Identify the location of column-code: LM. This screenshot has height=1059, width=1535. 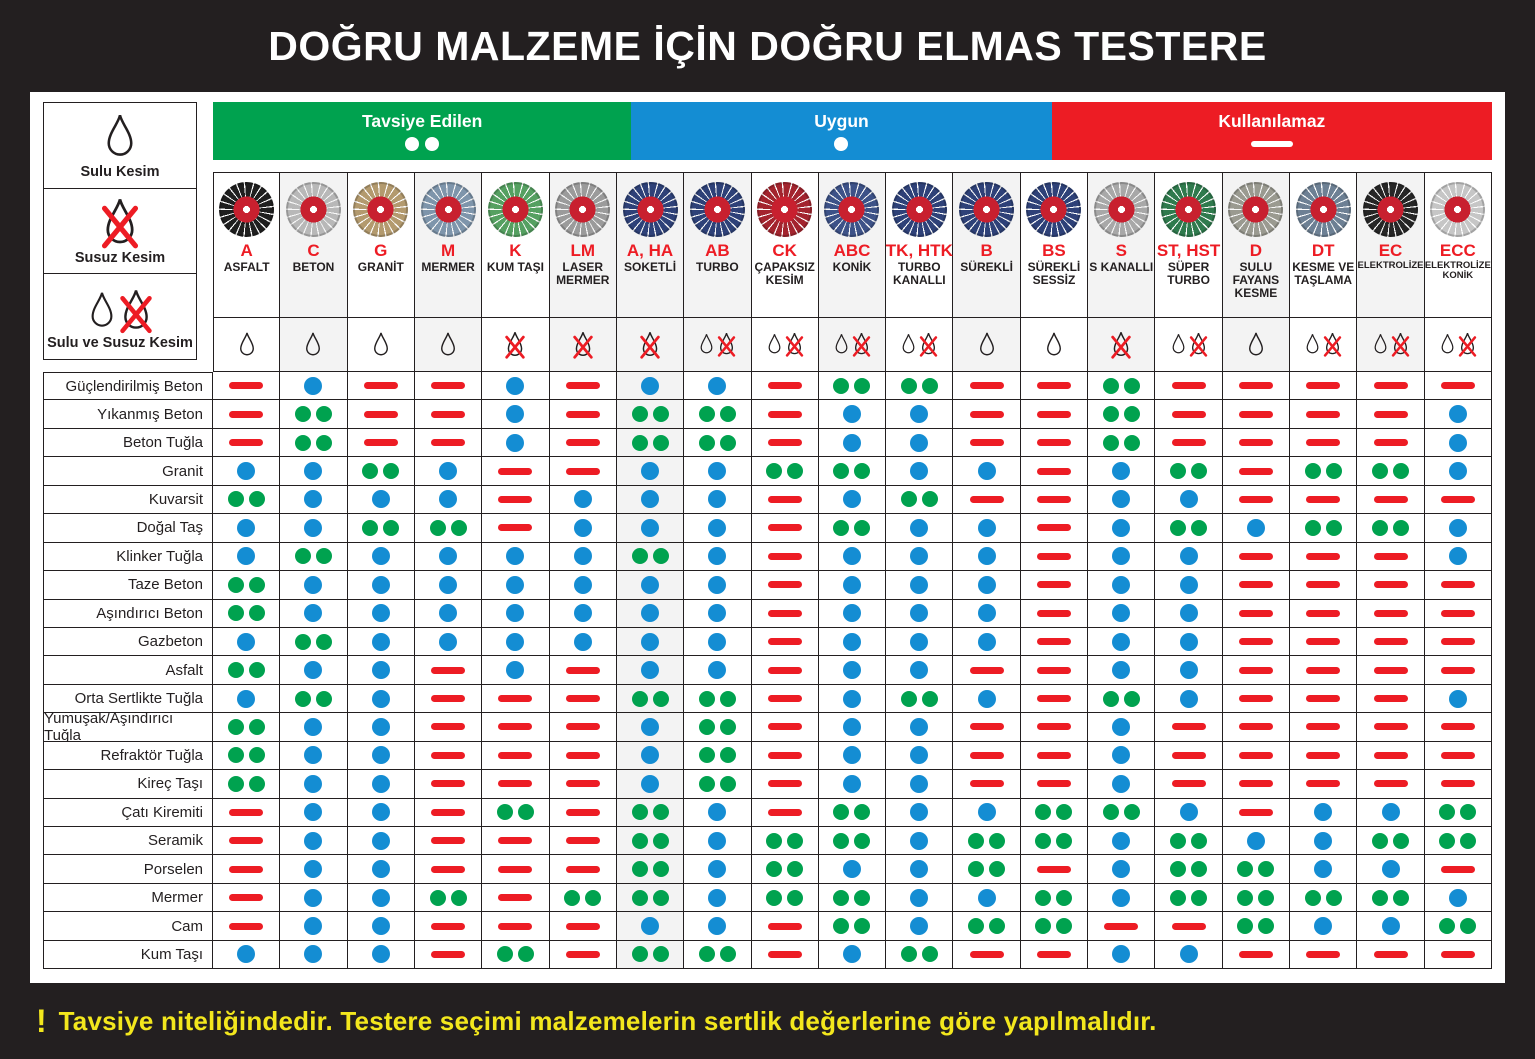
(582, 250).